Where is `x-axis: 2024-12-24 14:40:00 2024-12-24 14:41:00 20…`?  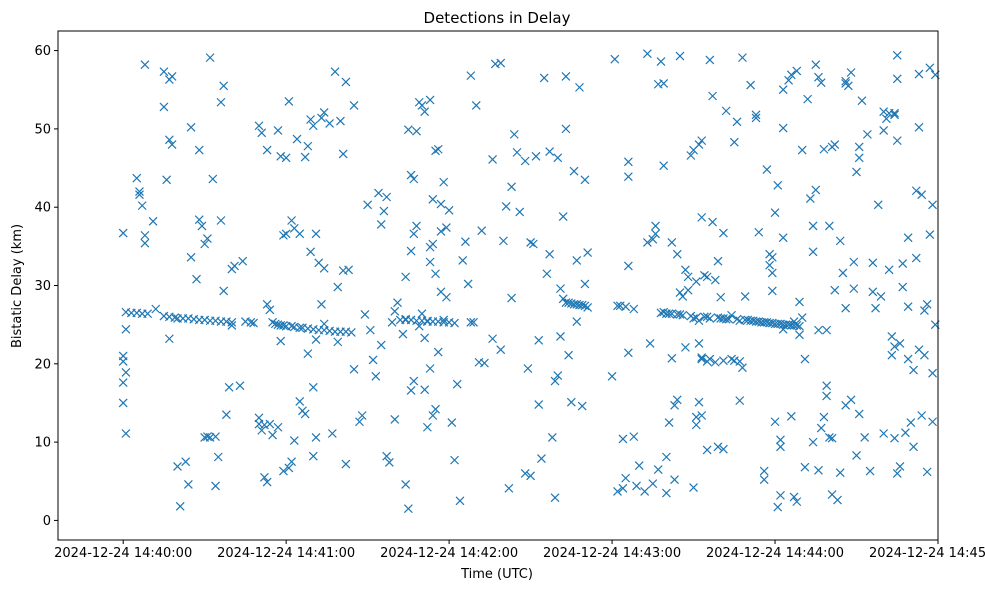 x-axis: 2024-12-24 14:40:00 2024-12-24 14:41:00 20… is located at coordinates (519, 550).